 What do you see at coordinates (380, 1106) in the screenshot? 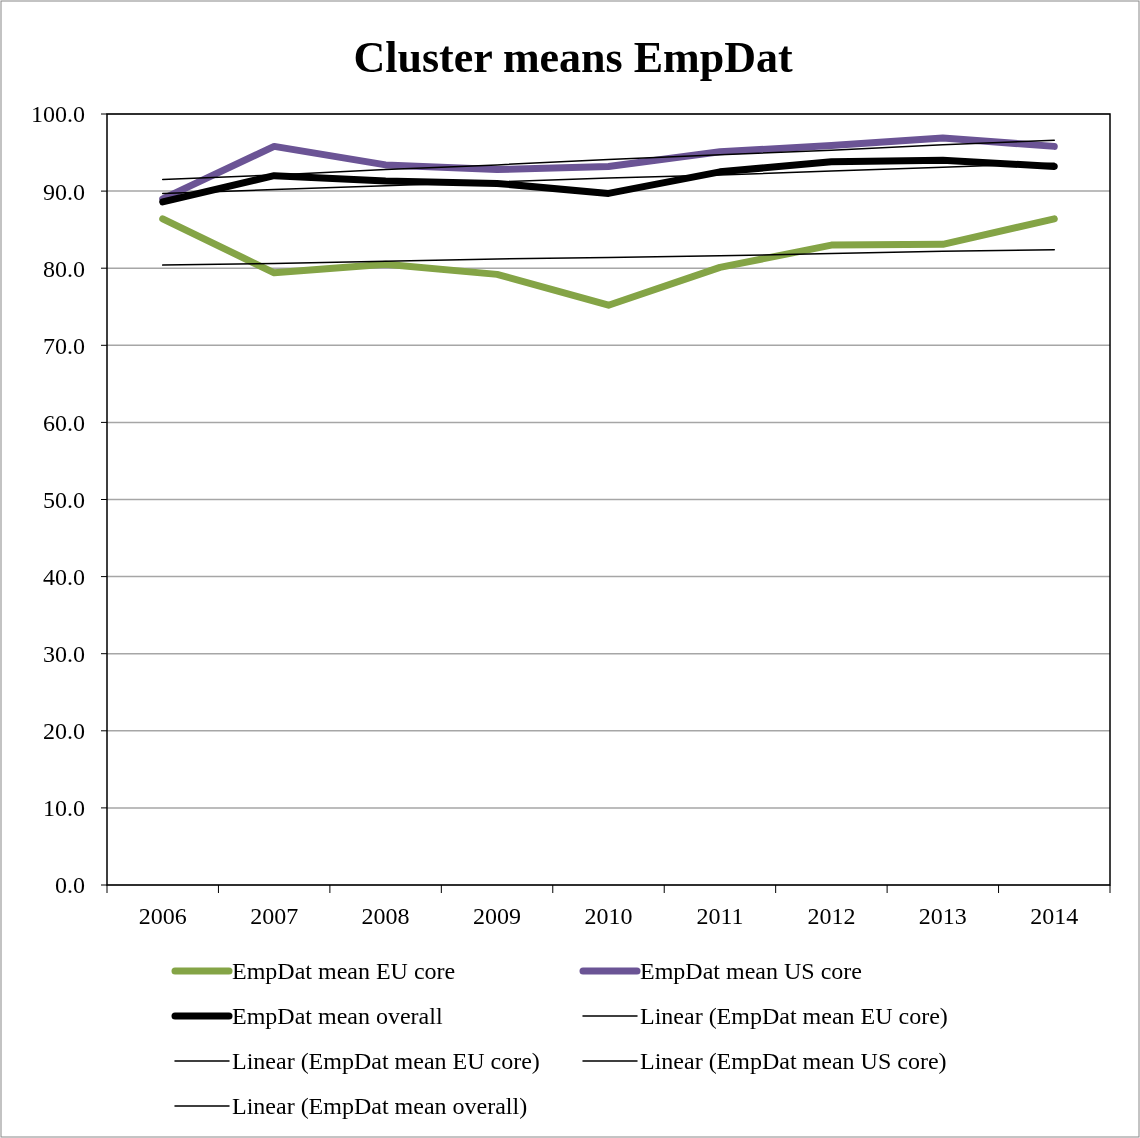
I see `legend-label: Linear (EmpDat mean overall)` at bounding box center [380, 1106].